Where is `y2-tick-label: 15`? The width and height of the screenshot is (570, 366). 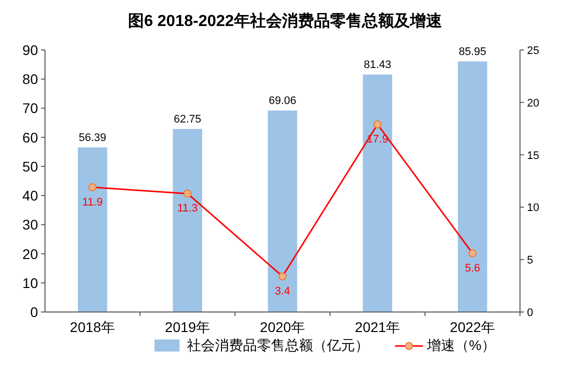
y2-tick-label: 15 is located at coordinates (533, 156).